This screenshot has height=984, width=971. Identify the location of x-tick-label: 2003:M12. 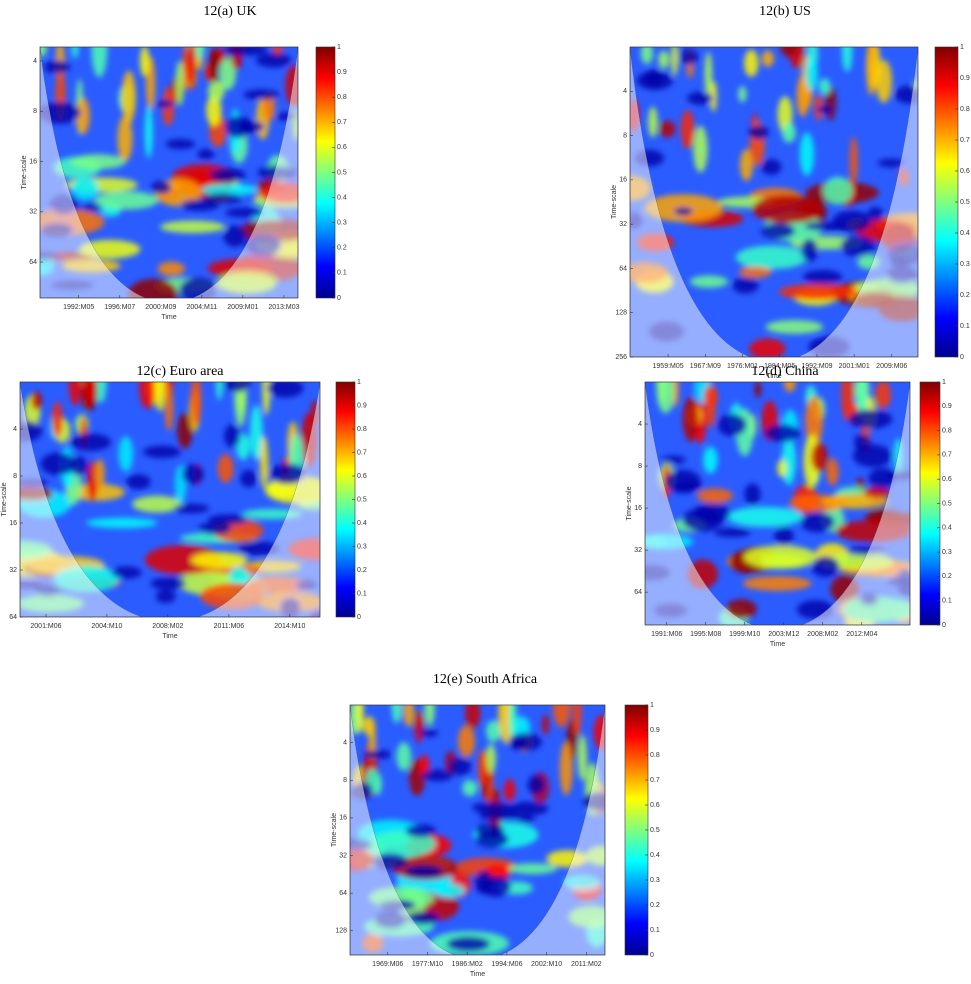
(783, 634).